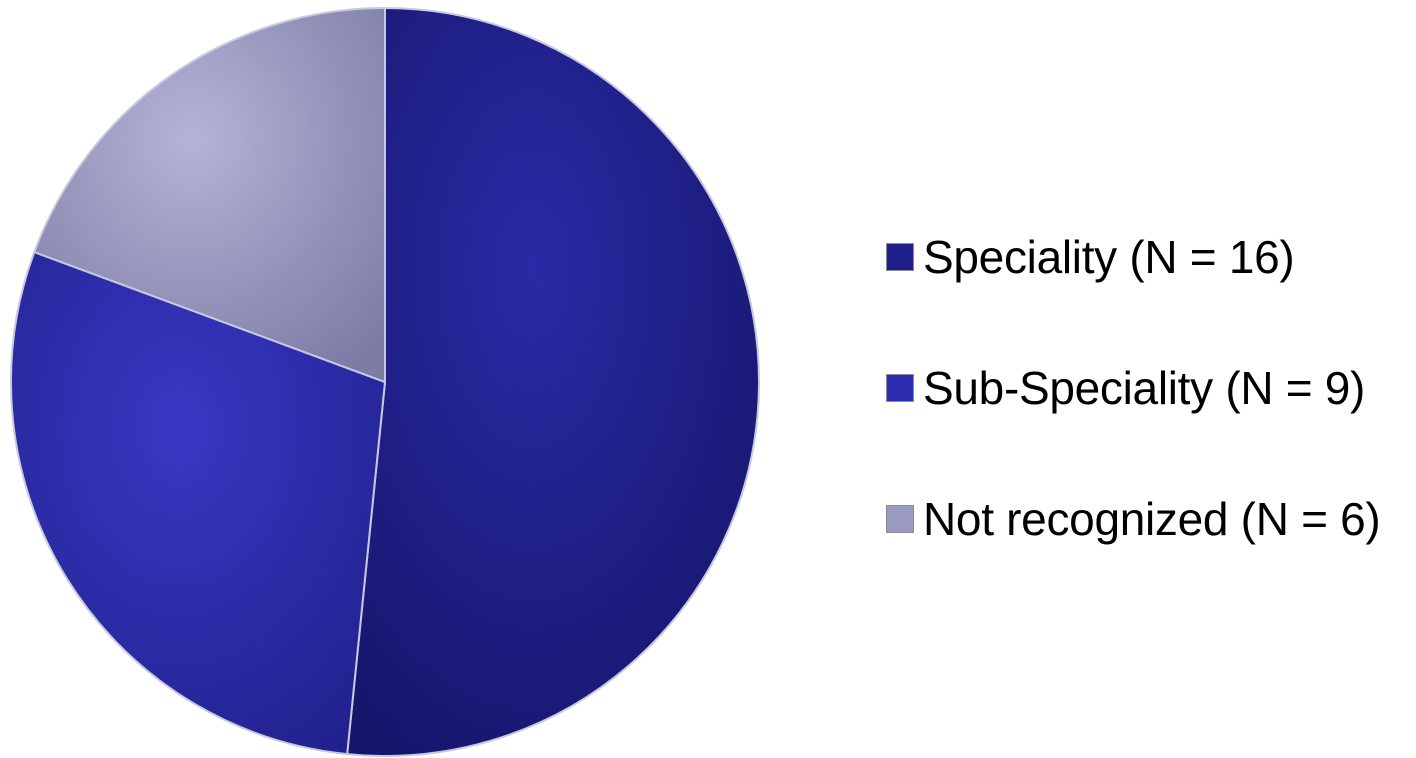 The image size is (1416, 758). Describe the element at coordinates (1144, 388) in the screenshot. I see `legend-label-sub-speciality: Sub-Speciality (N = 9)` at that location.